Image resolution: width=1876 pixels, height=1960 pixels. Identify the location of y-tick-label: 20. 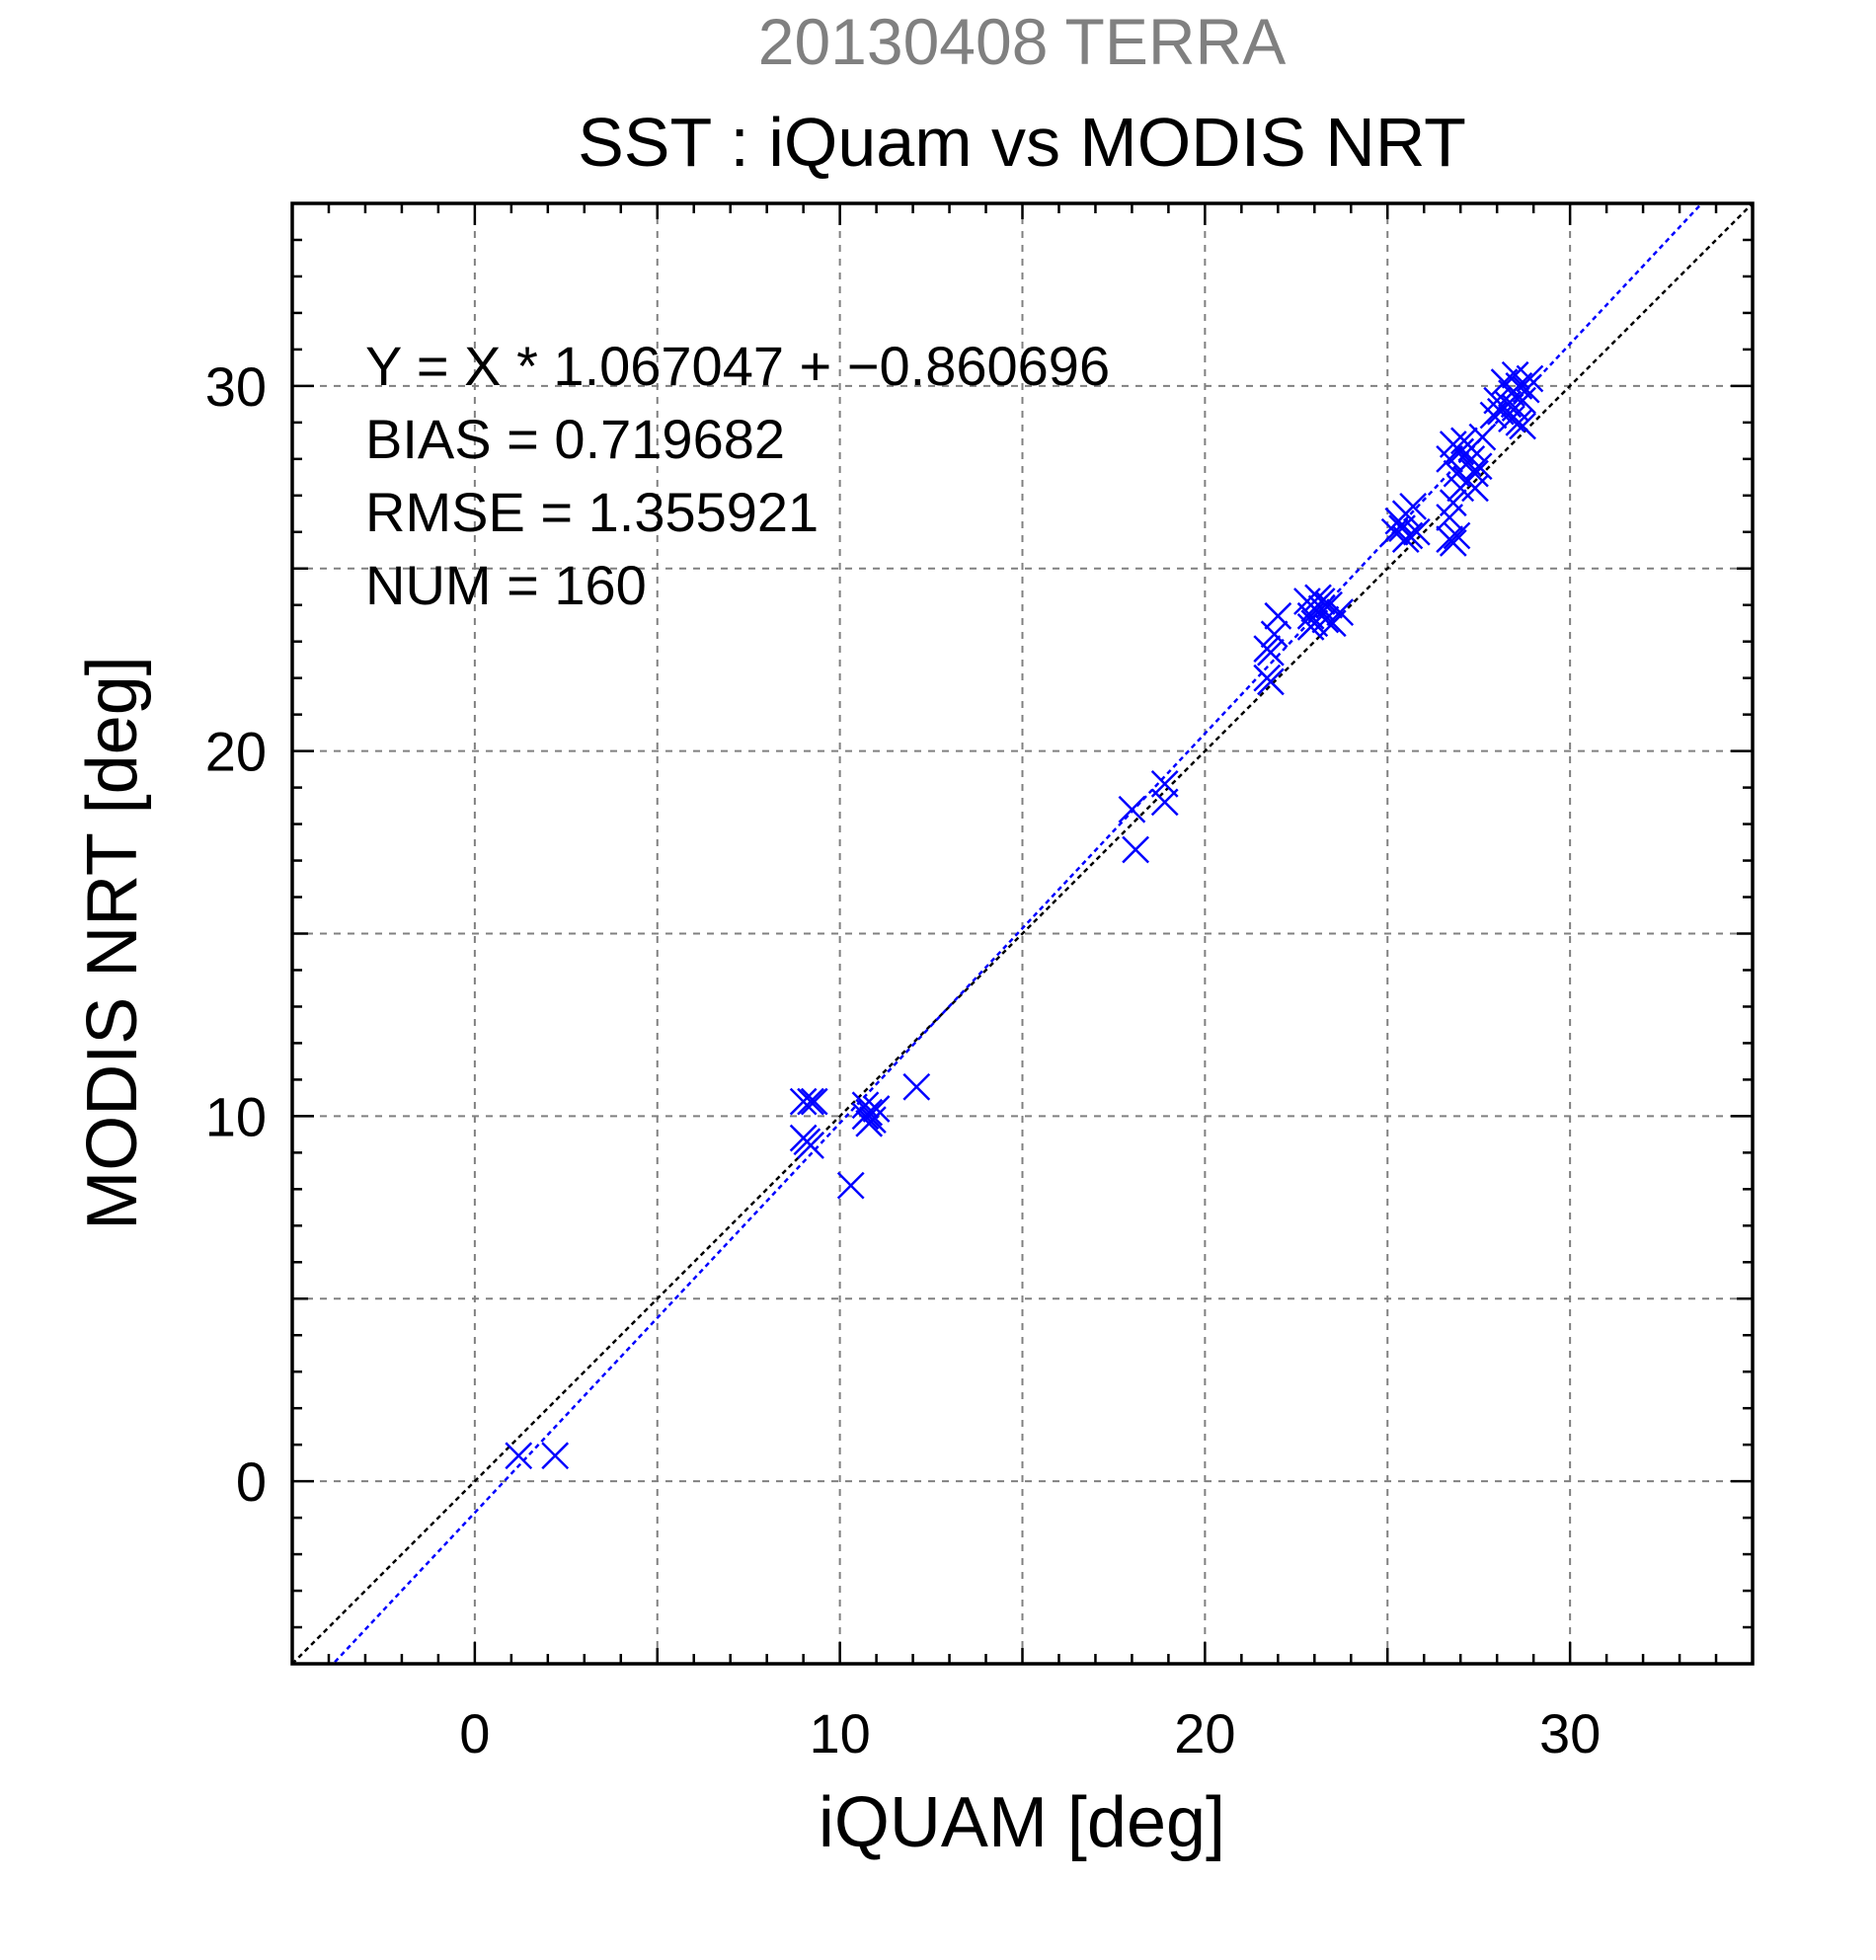
(236, 752).